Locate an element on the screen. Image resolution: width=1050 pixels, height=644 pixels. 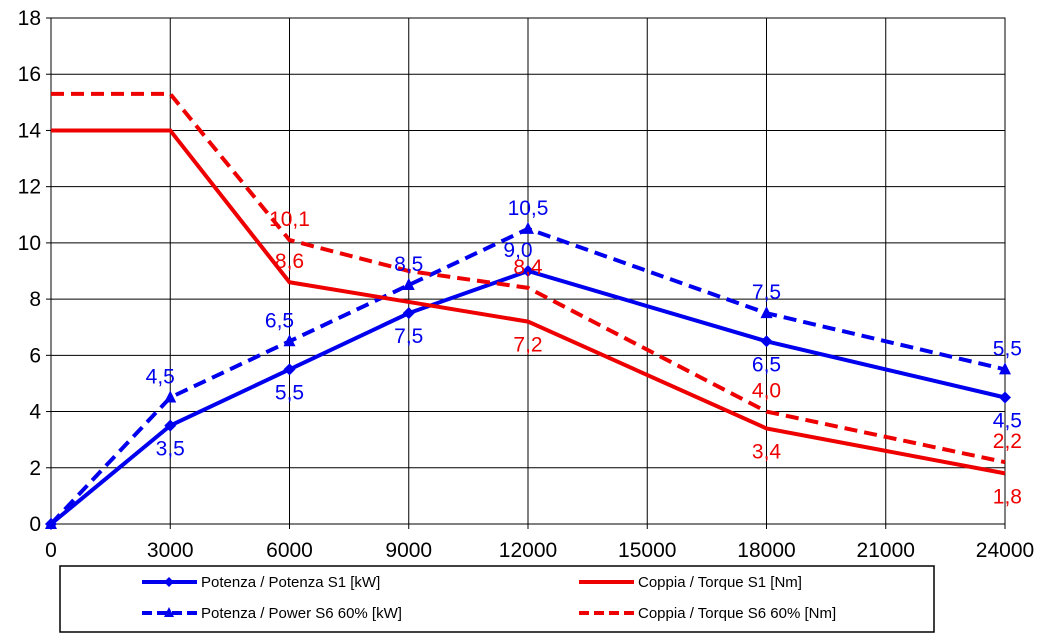
y-tick-label: 0 is located at coordinates (35, 524).